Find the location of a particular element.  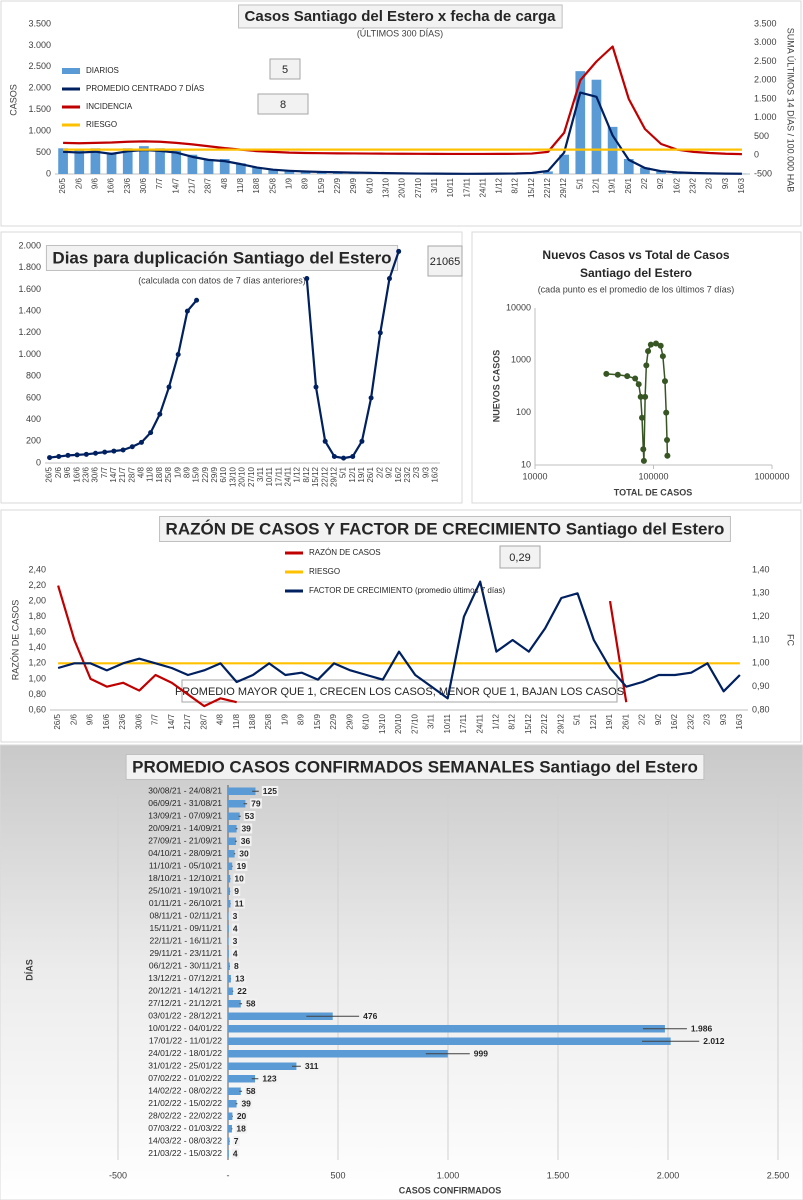

x-tick-label: 29/12 is located at coordinates (563, 187).